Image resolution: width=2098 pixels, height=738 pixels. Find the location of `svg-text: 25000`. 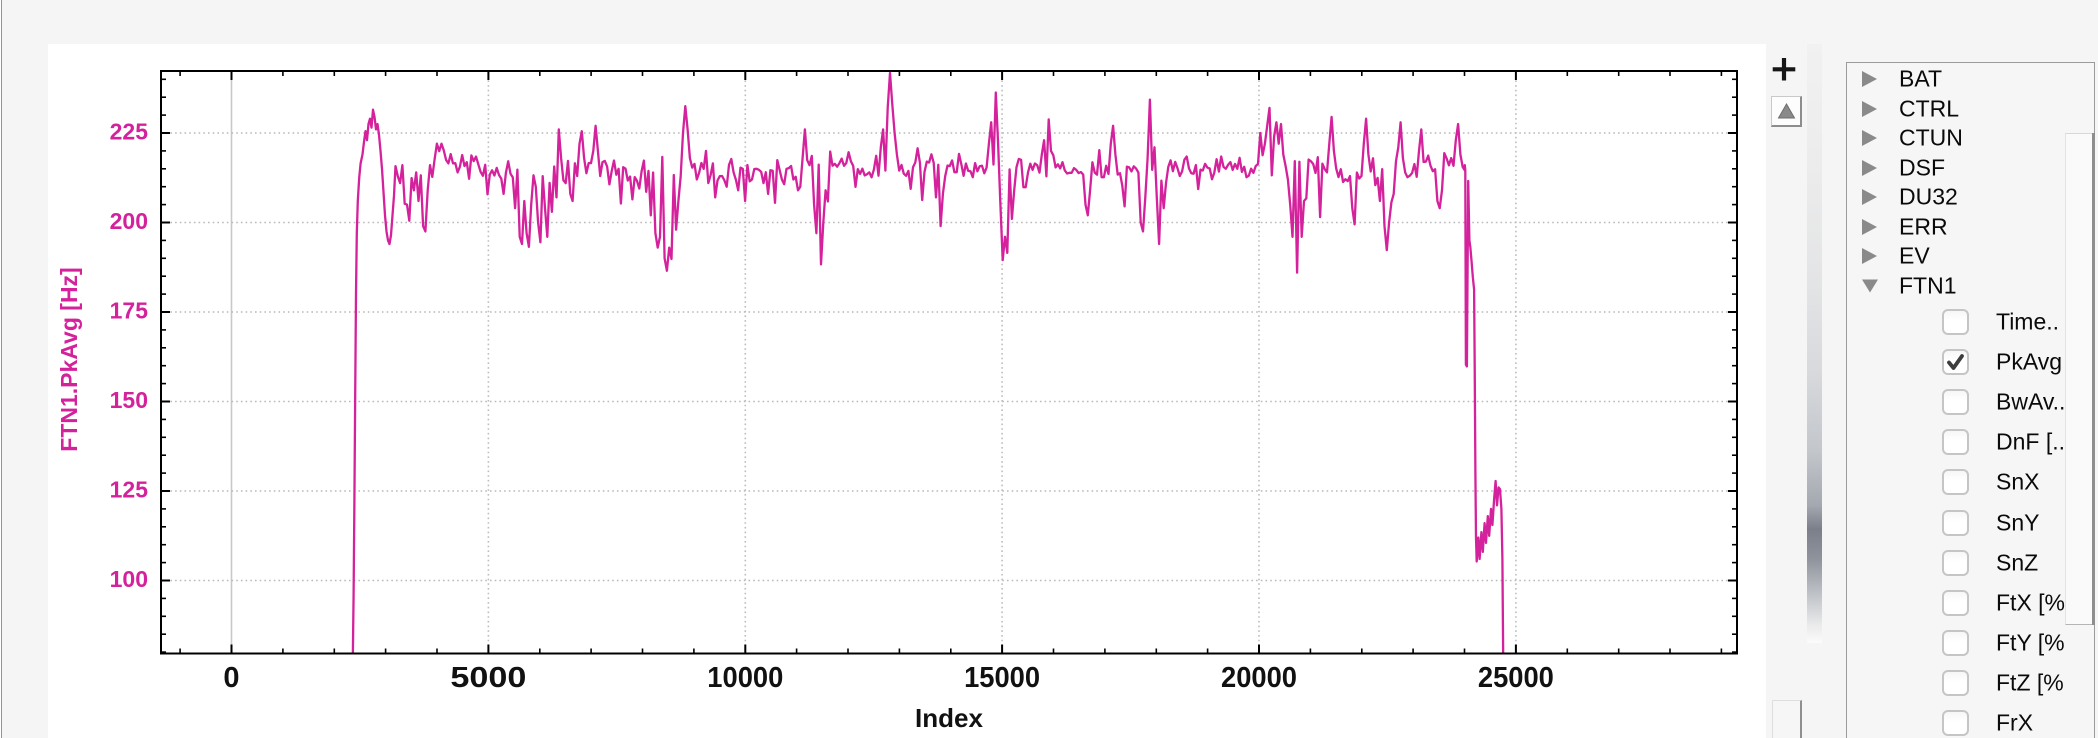

svg-text: 25000 is located at coordinates (1516, 678).